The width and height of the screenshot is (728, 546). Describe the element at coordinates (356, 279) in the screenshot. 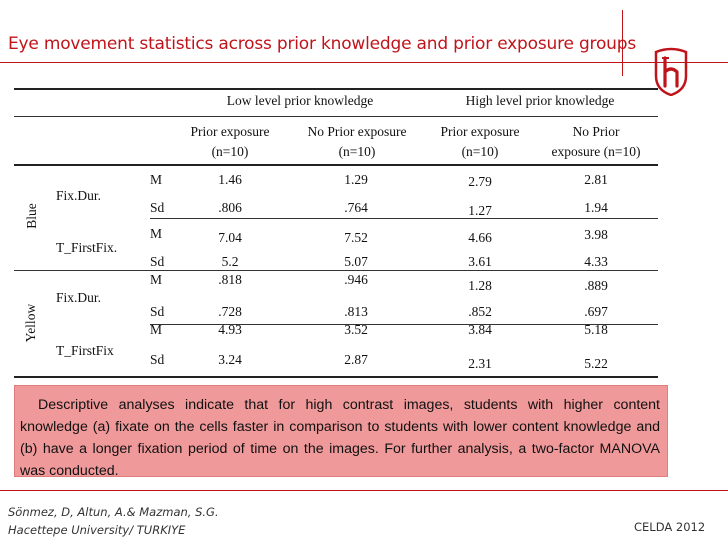

I see `table-cell: .946` at that location.